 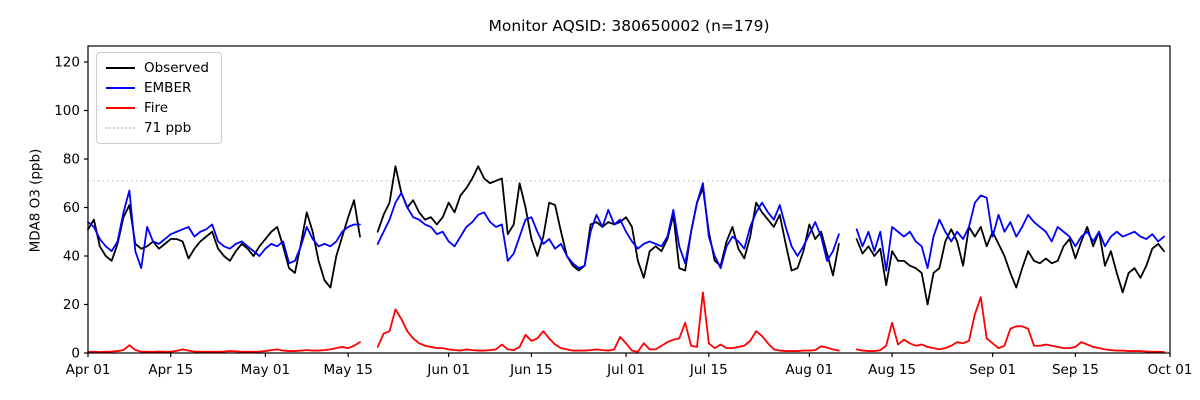 What do you see at coordinates (265, 370) in the screenshot?
I see `x-tick-label: May 01` at bounding box center [265, 370].